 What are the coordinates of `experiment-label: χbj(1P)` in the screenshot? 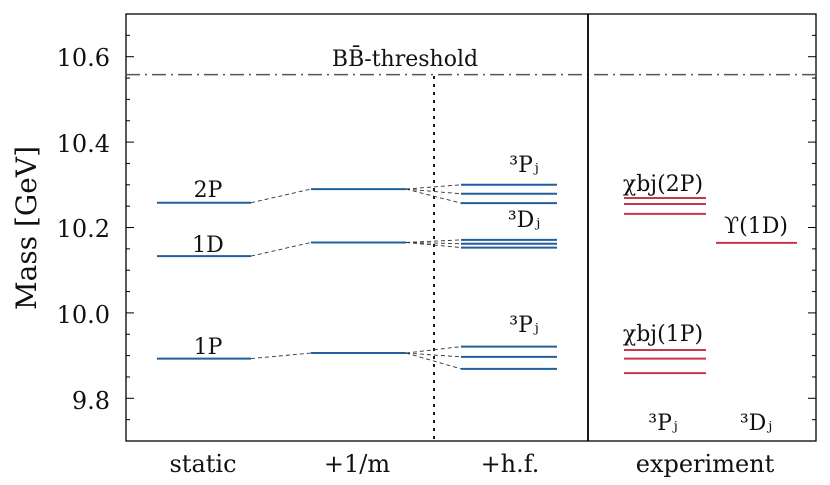 It's located at (663, 334).